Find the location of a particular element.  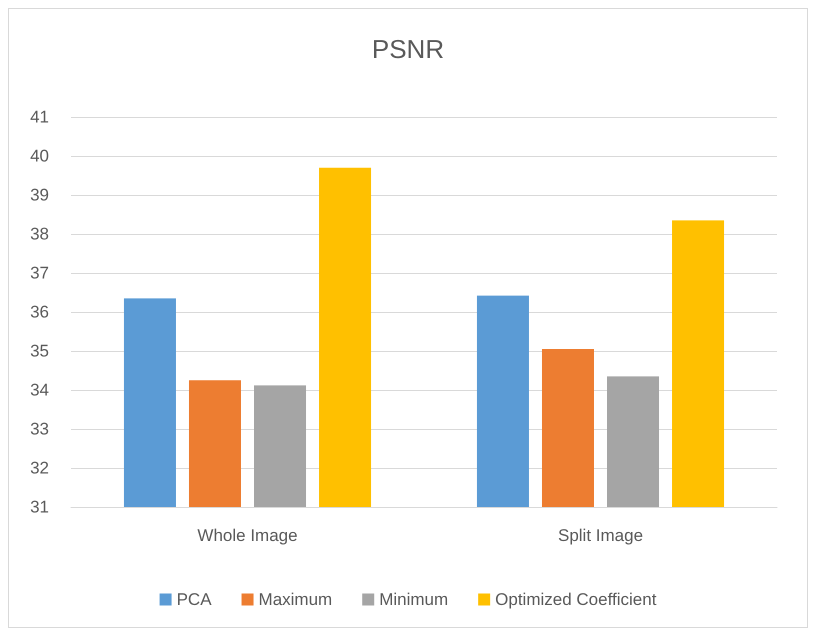

legend-label: Minimum is located at coordinates (413, 599).